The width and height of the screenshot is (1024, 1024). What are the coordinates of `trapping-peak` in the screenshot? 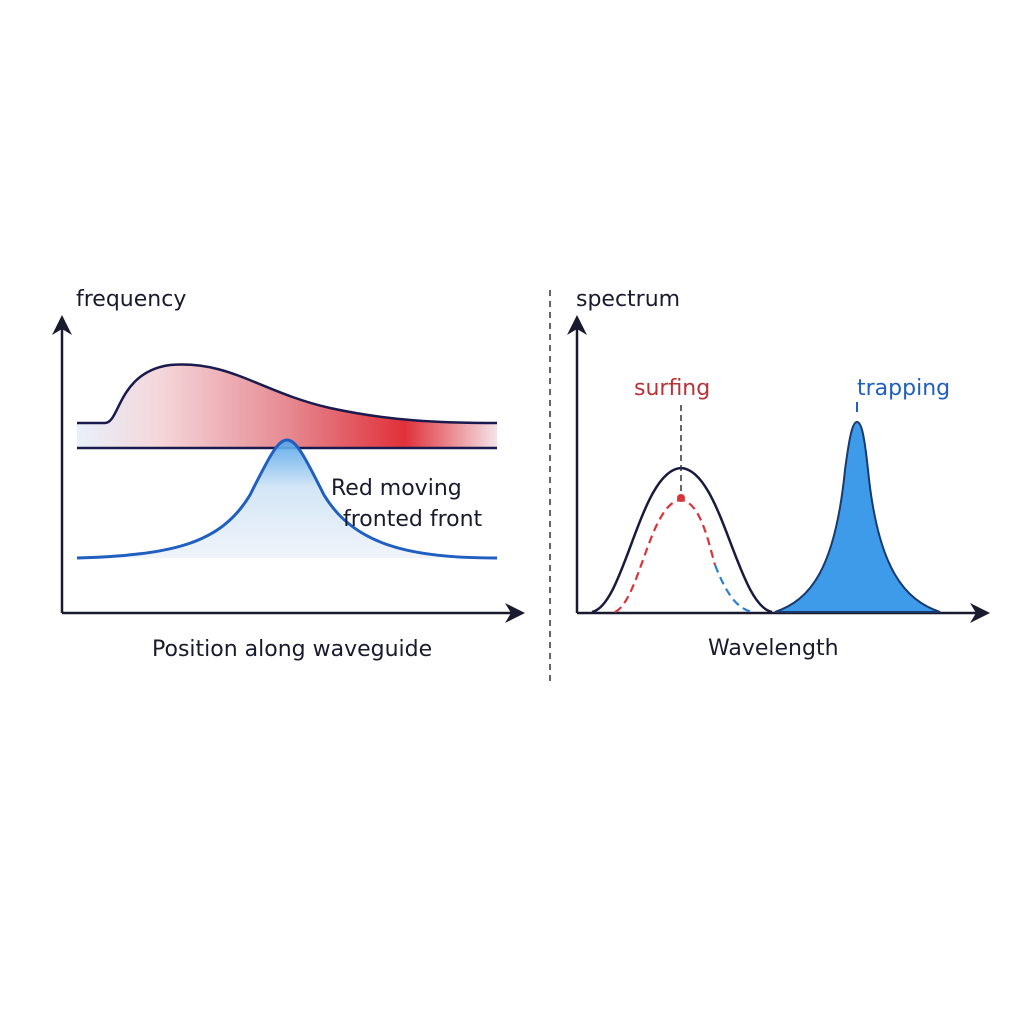 It's located at (857, 516).